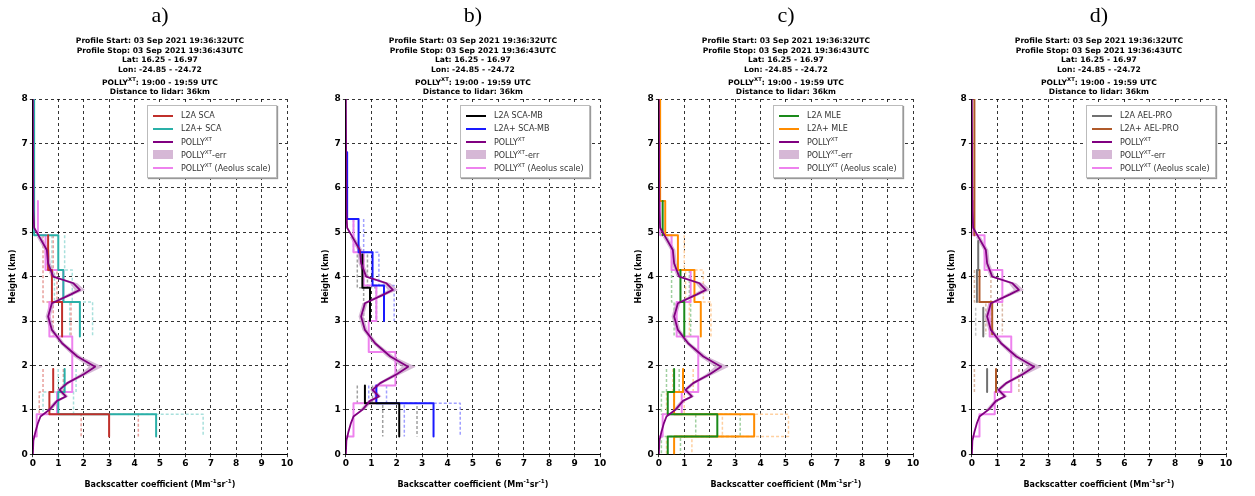  I want to click on legend-label: L2A SCA-MB, so click(518, 115).